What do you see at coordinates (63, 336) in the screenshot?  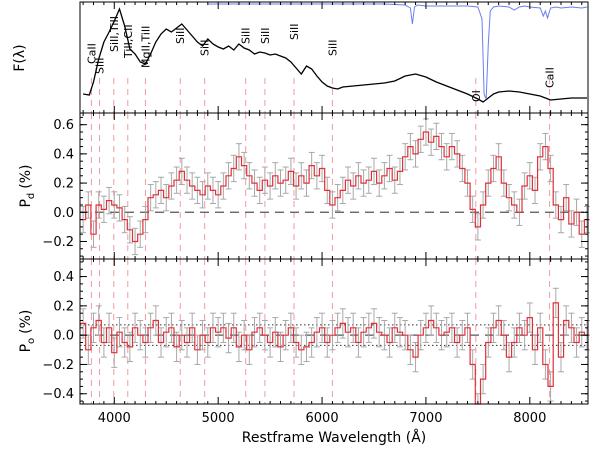 I see `po-ytick-label-2: 0.0` at bounding box center [63, 336].